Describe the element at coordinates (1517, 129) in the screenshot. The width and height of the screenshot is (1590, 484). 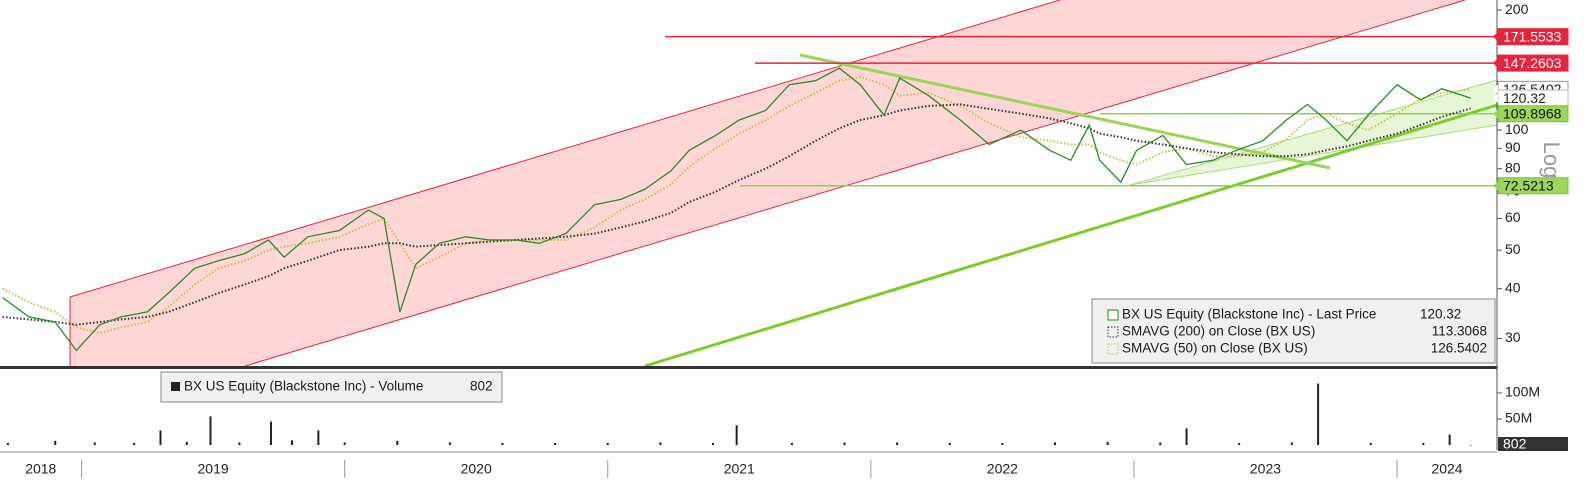
I see `y-tick-label: 100` at that location.